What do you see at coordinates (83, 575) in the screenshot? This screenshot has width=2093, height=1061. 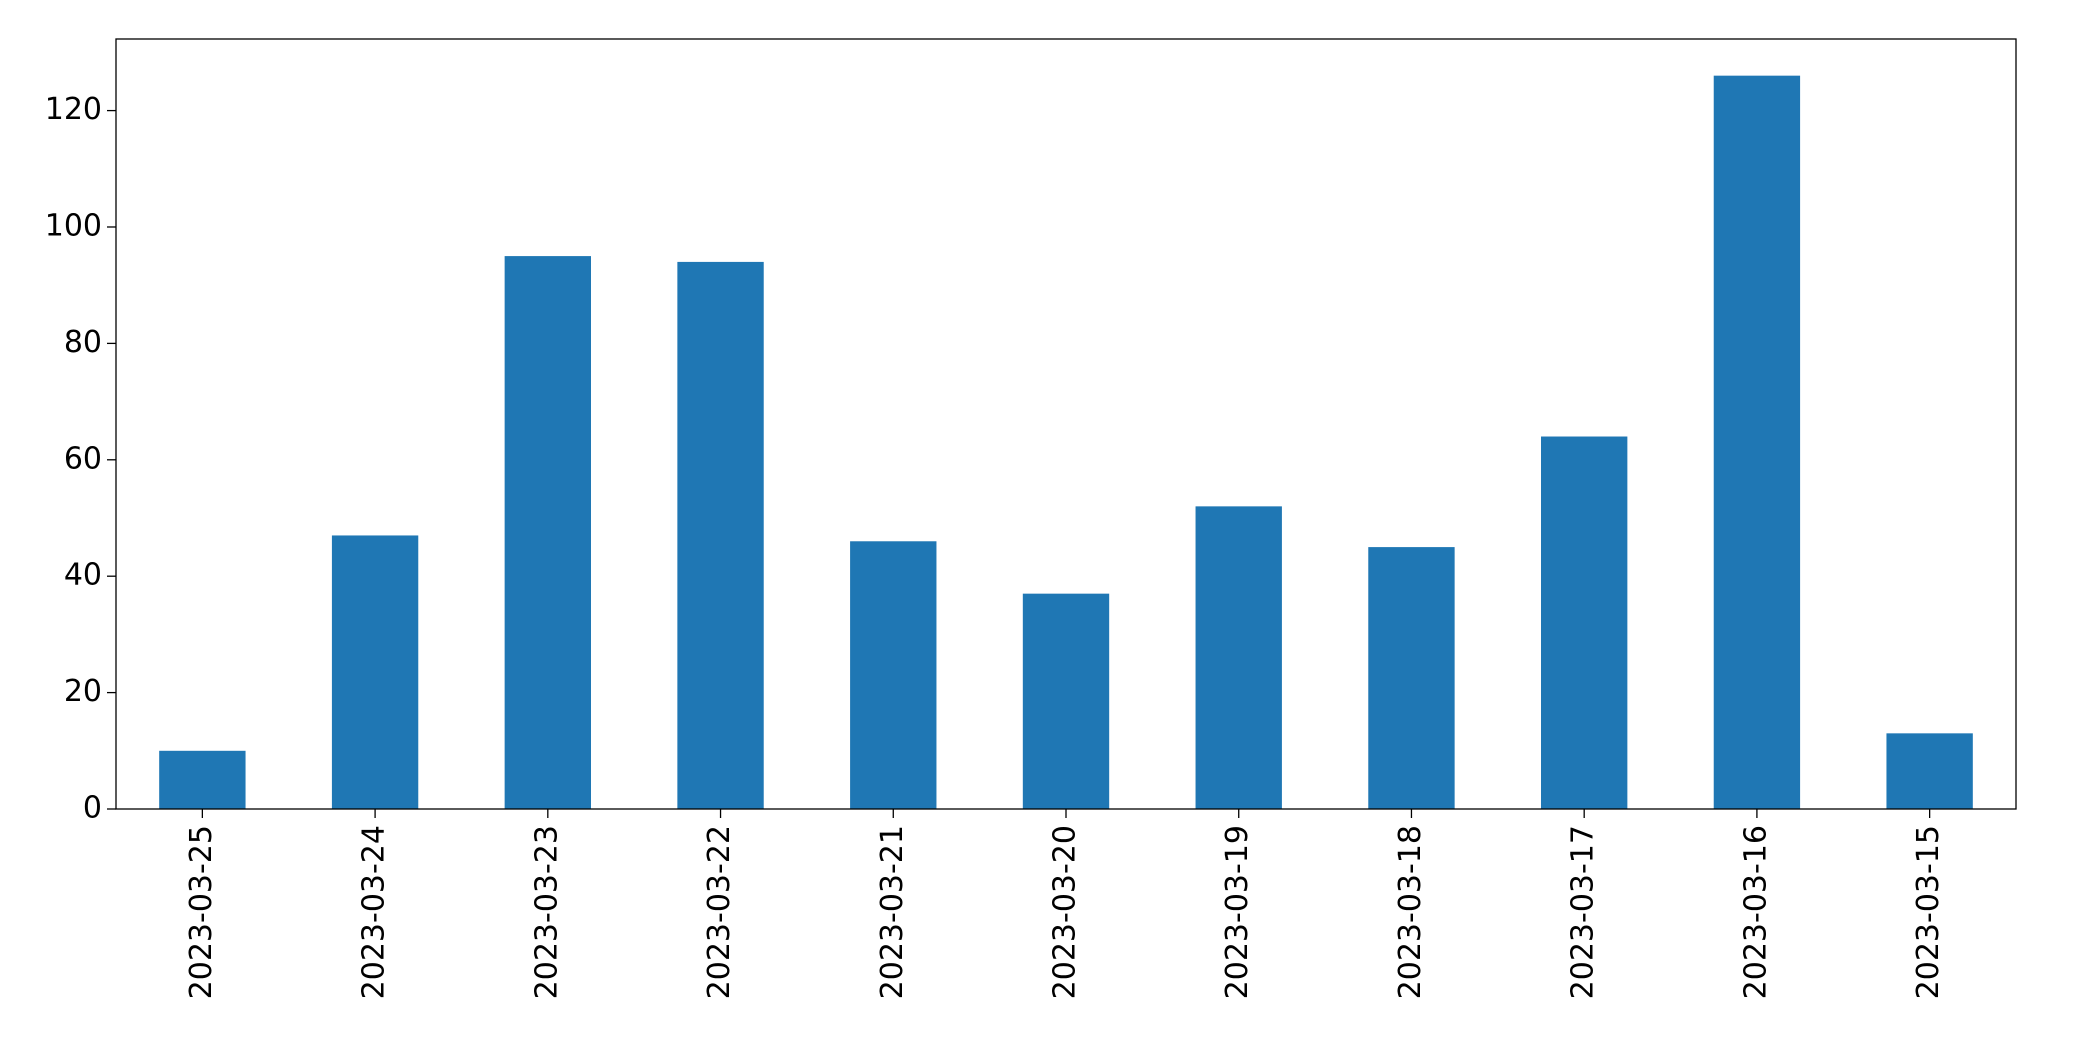 I see `y-tick-label: 40` at bounding box center [83, 575].